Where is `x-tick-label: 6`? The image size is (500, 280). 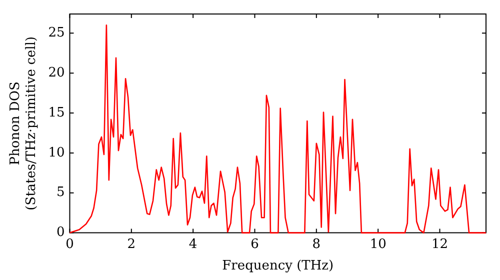 x-tick-label: 6 is located at coordinates (254, 244).